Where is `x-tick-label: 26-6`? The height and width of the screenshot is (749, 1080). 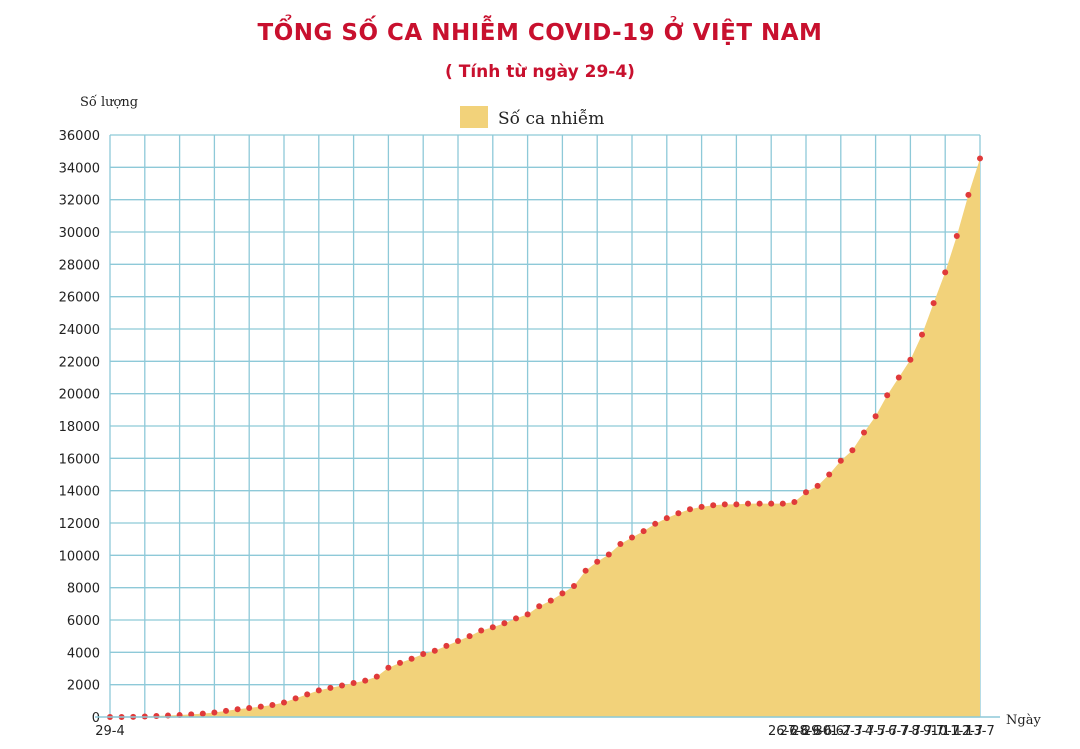
x-tick-label: 26-6 is located at coordinates (783, 731).